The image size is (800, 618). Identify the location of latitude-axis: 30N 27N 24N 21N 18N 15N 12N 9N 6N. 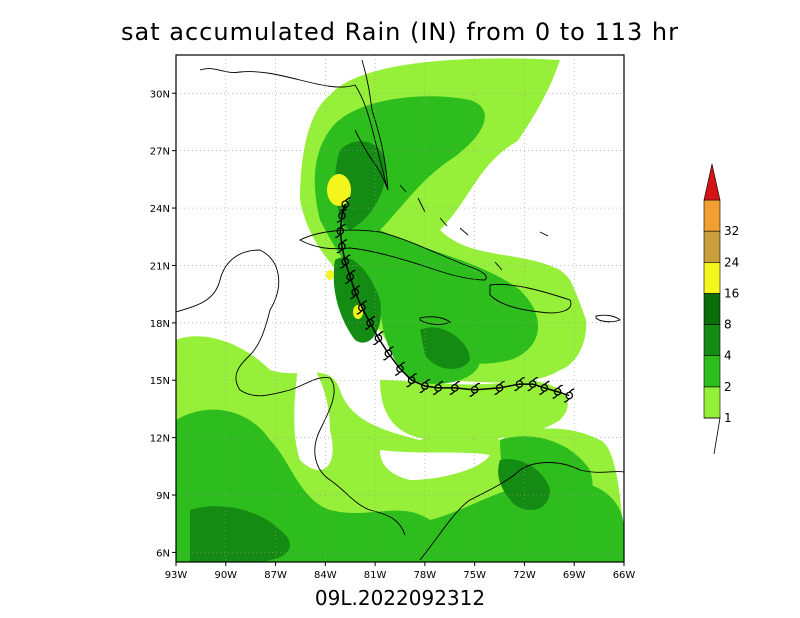
(163, 324).